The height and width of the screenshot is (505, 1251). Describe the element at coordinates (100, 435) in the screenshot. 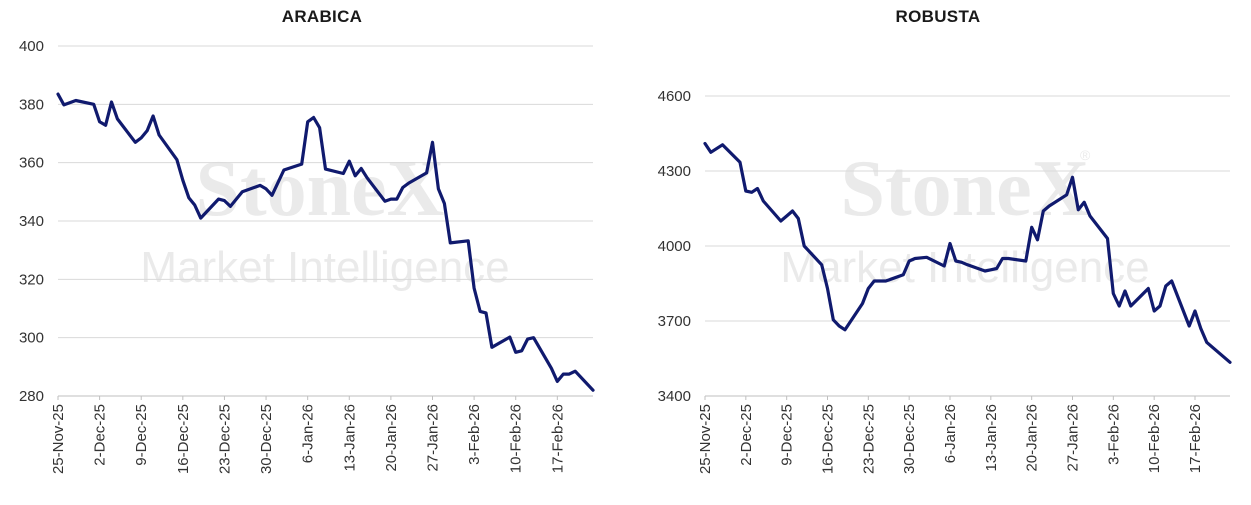

I see `arabica-x-tick-label: 2-Dec-25` at that location.